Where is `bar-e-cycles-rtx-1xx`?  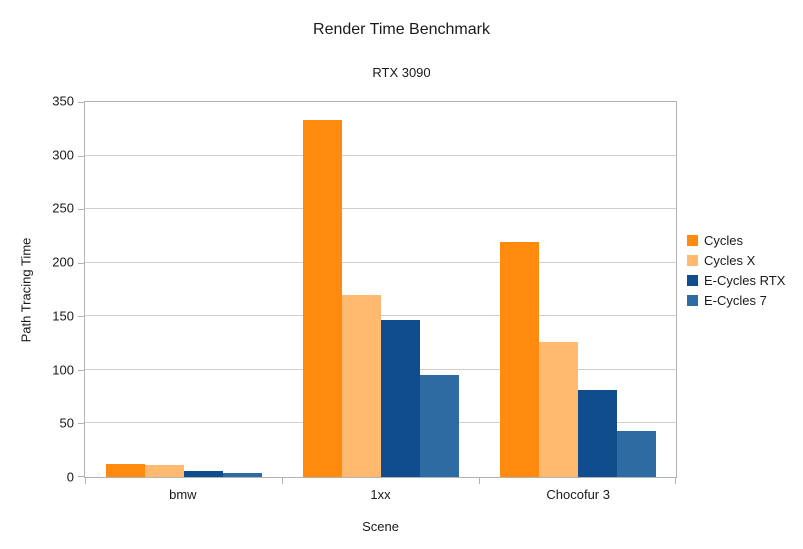 bar-e-cycles-rtx-1xx is located at coordinates (400, 398).